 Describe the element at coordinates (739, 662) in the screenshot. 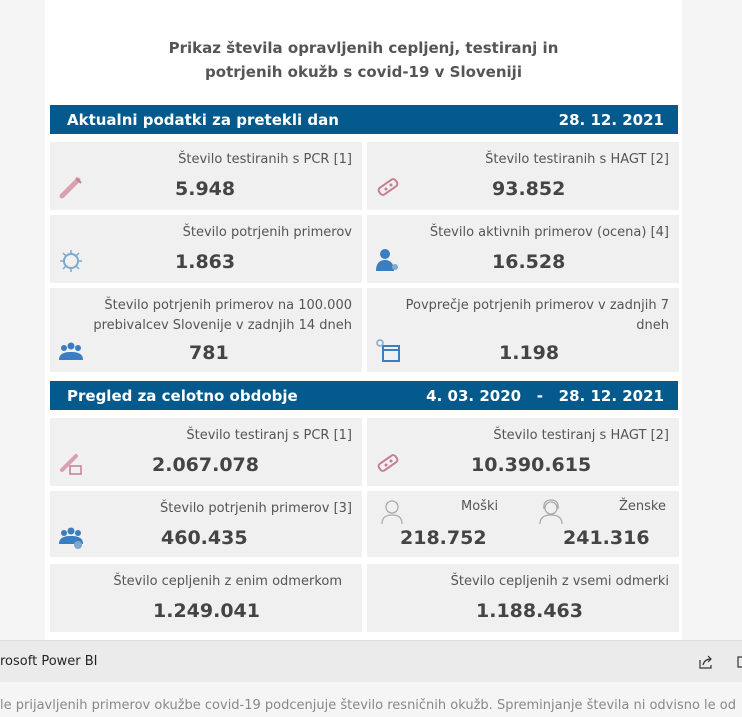

I see `fullscreen-icon` at that location.